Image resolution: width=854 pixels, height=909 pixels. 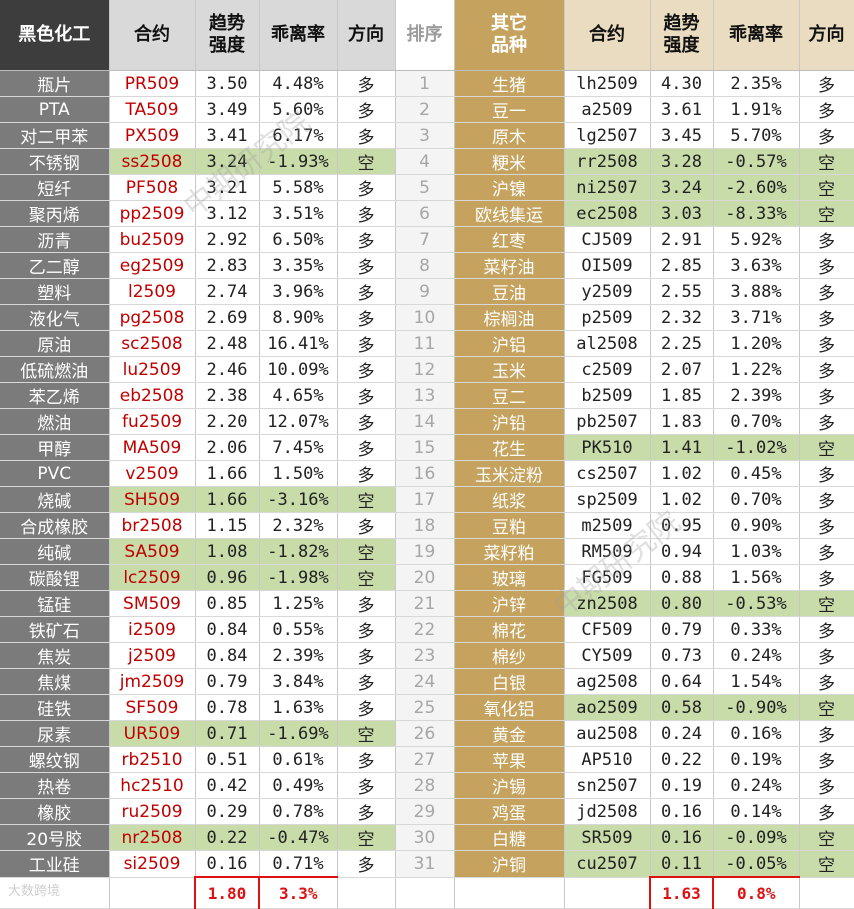 What do you see at coordinates (425, 421) in the screenshot?
I see `rank-cell: 14` at bounding box center [425, 421].